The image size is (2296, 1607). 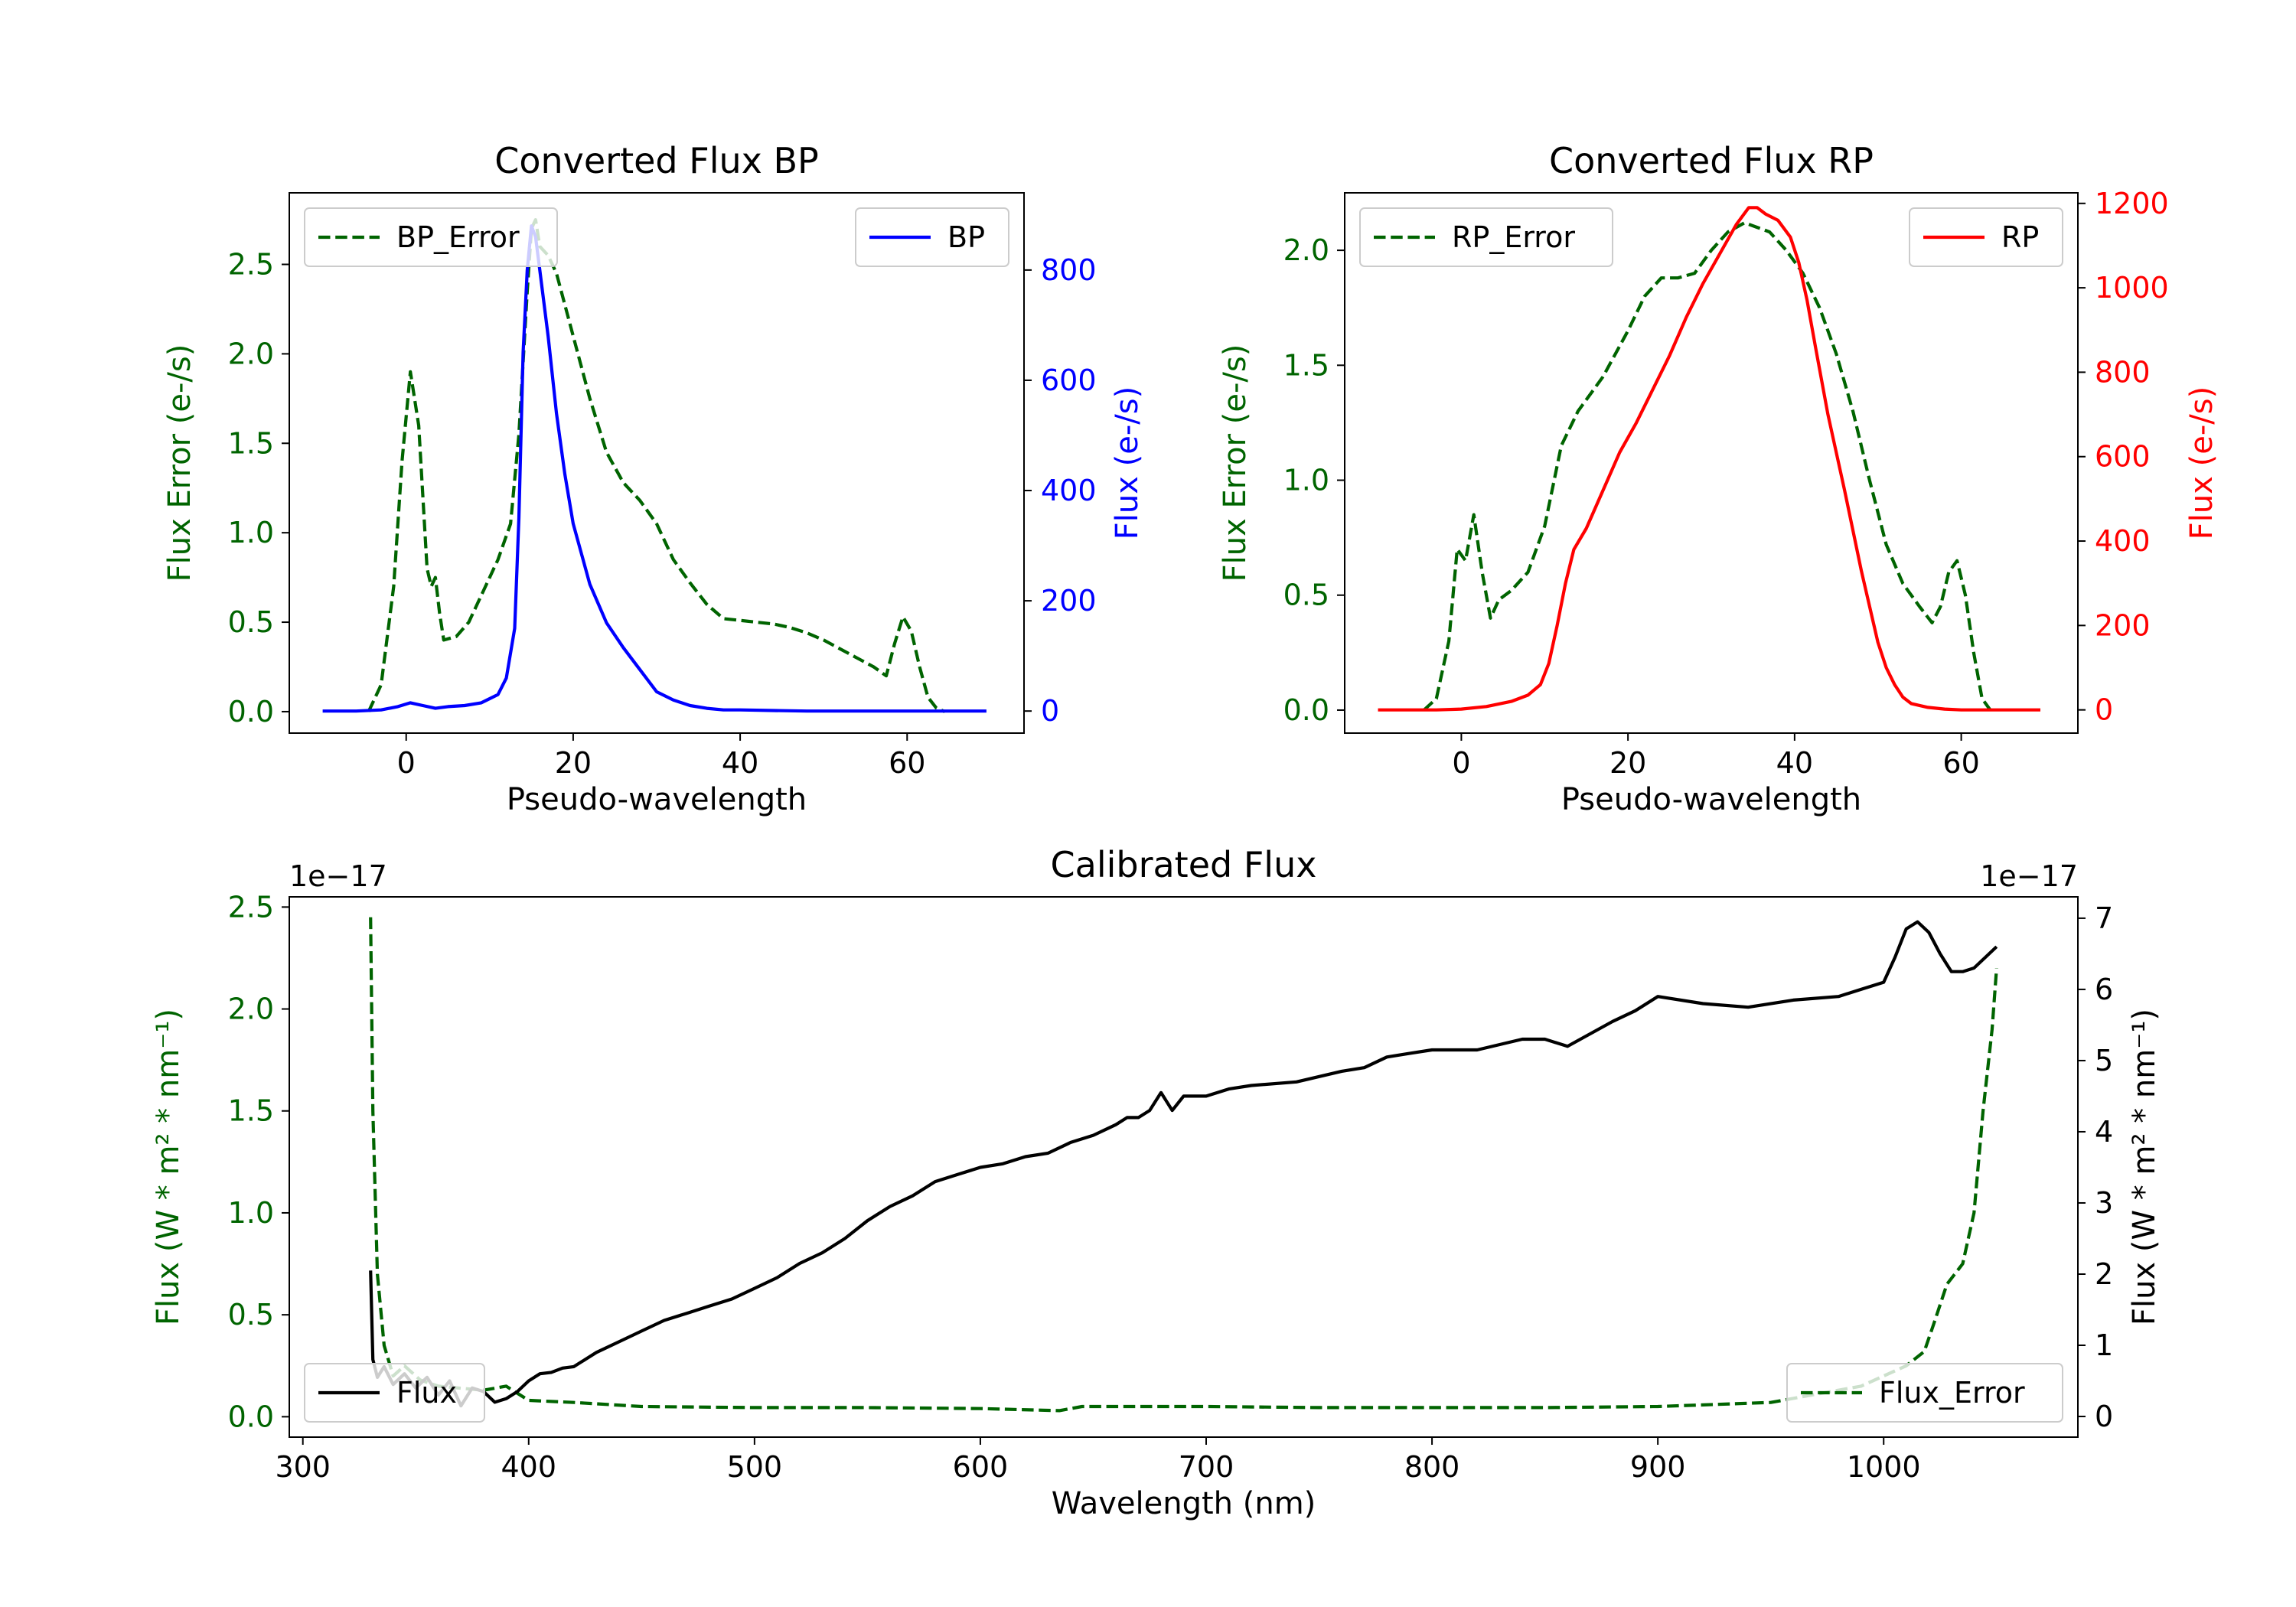 What do you see at coordinates (1952, 1393) in the screenshot?
I see `legend-label: Flux_Error` at bounding box center [1952, 1393].